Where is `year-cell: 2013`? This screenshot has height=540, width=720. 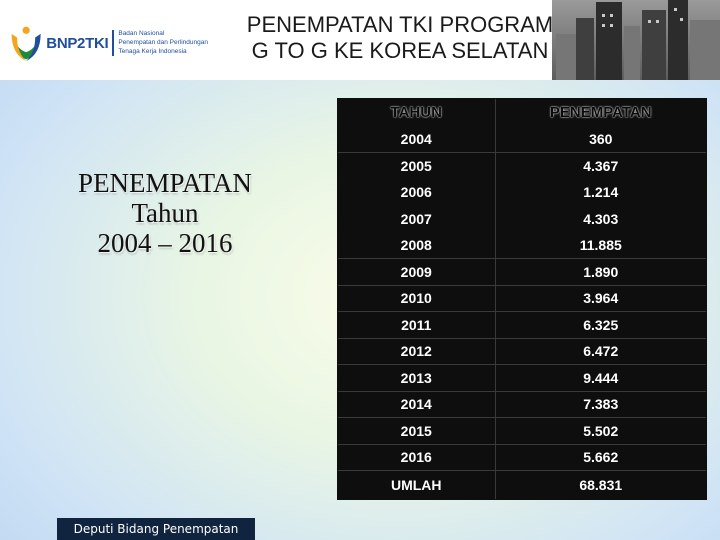
year-cell: 2013 is located at coordinates (417, 378).